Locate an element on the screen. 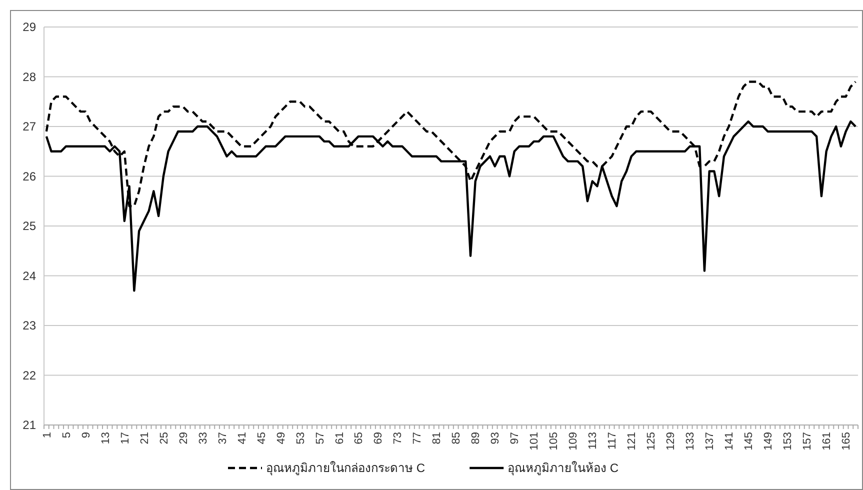 The height and width of the screenshot is (490, 863). y-tick-label: 27 is located at coordinates (29, 127).